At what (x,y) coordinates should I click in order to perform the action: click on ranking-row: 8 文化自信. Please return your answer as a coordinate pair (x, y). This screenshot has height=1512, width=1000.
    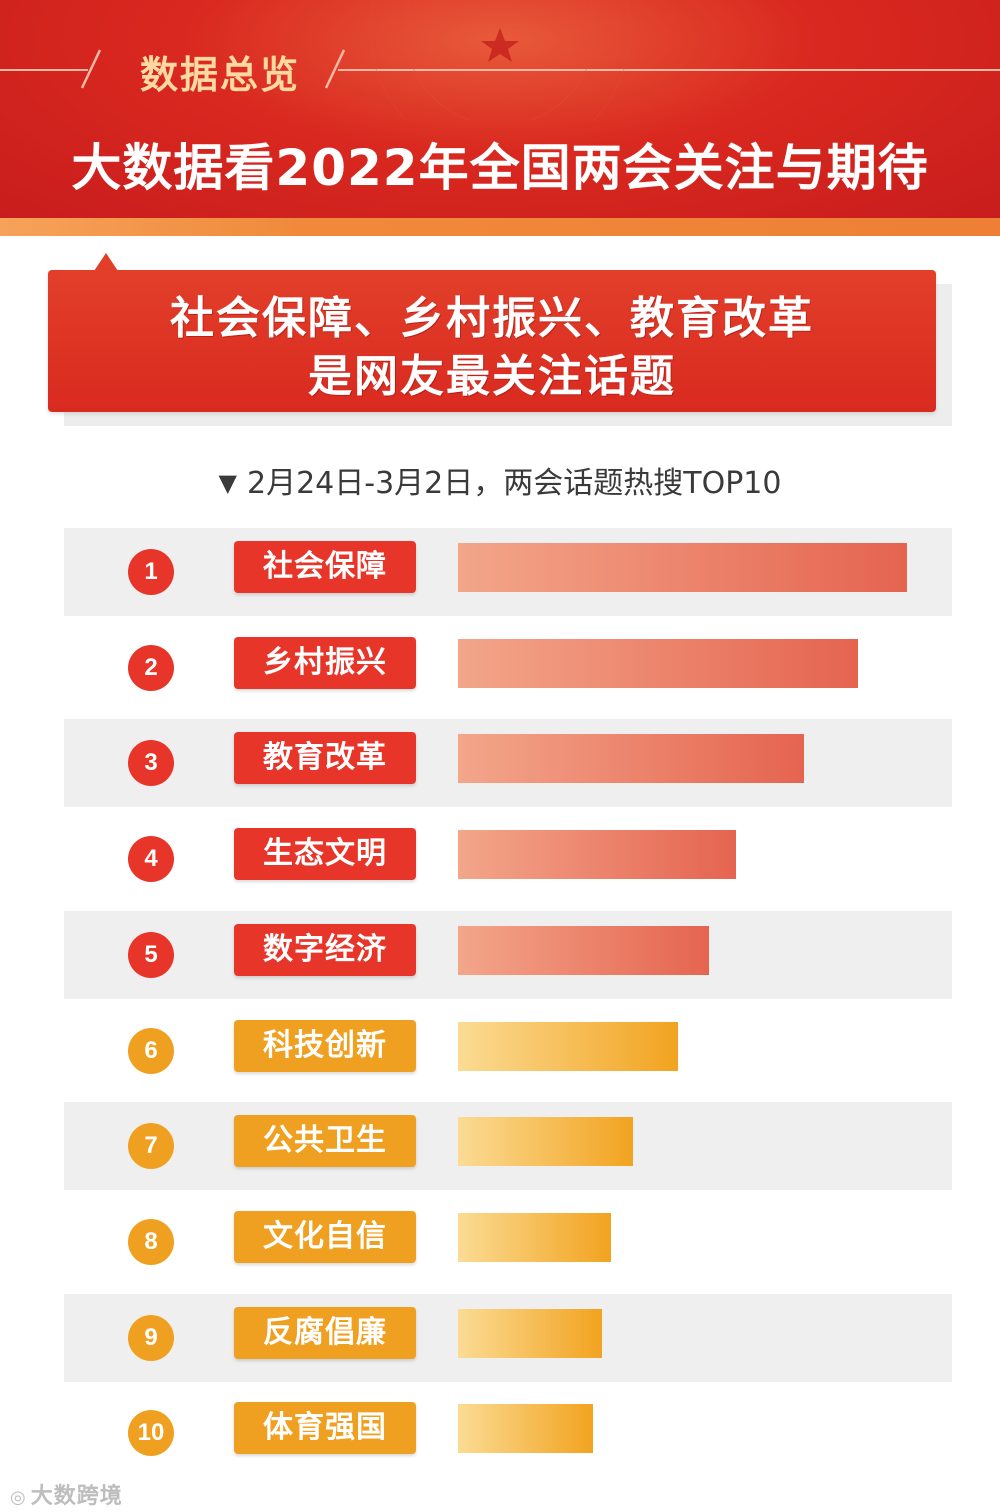
    Looking at the image, I should click on (508, 1242).